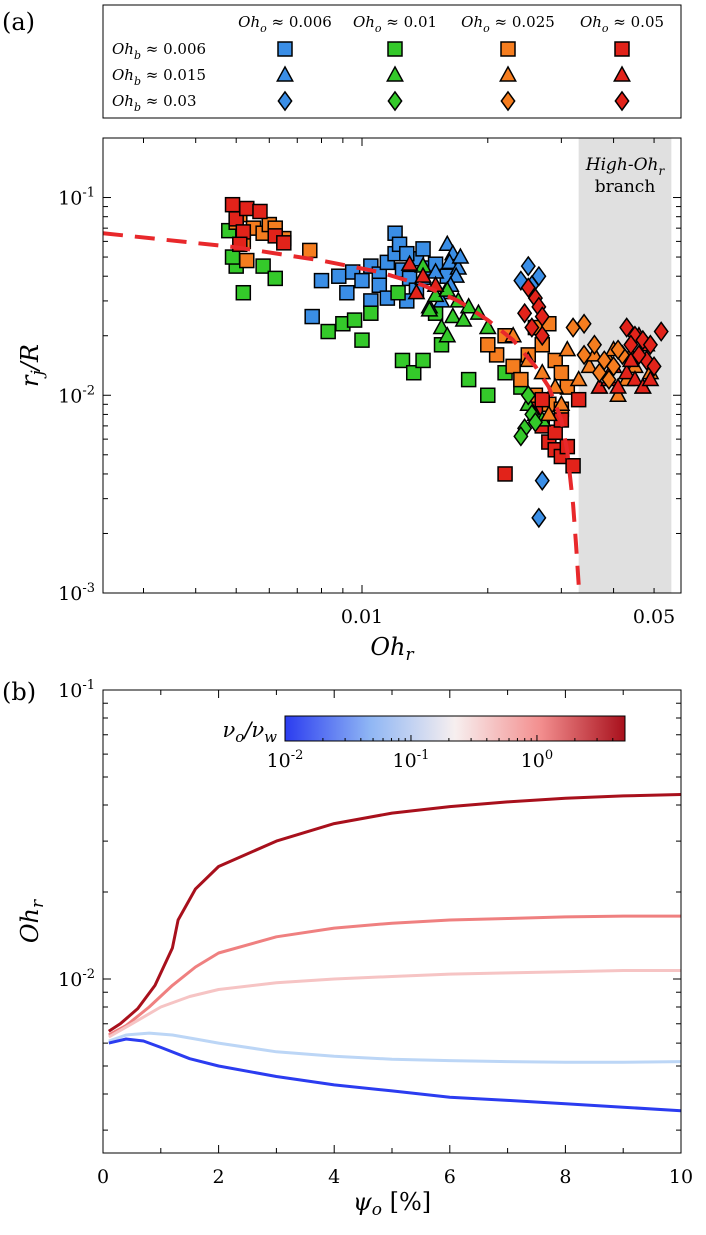 The height and width of the screenshot is (1235, 706). I want to click on colorbar-tick-label: 10⁻¹, so click(411, 760).